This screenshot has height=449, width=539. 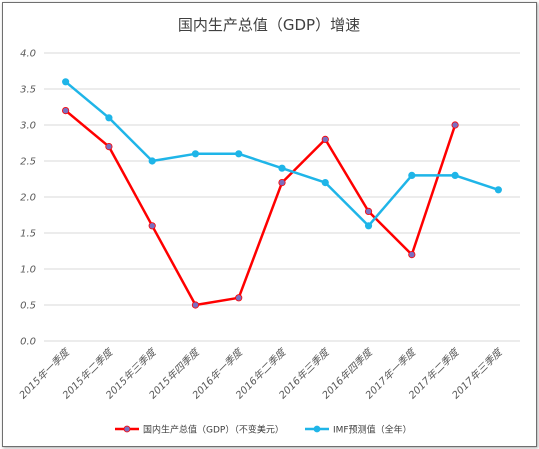 I want to click on y-tick-label: 2.5, so click(x=28, y=162).